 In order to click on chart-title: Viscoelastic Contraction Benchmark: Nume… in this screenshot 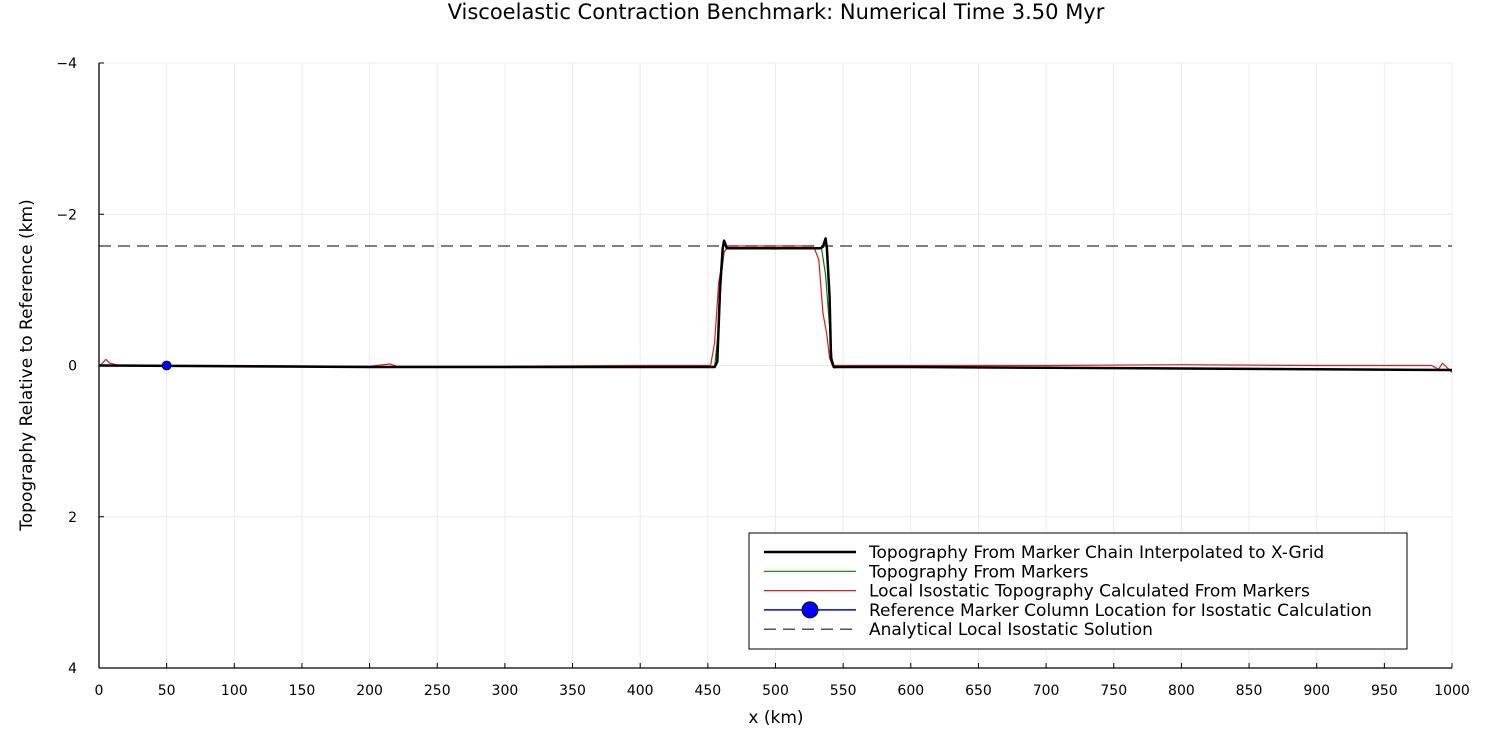, I will do `click(776, 12)`.